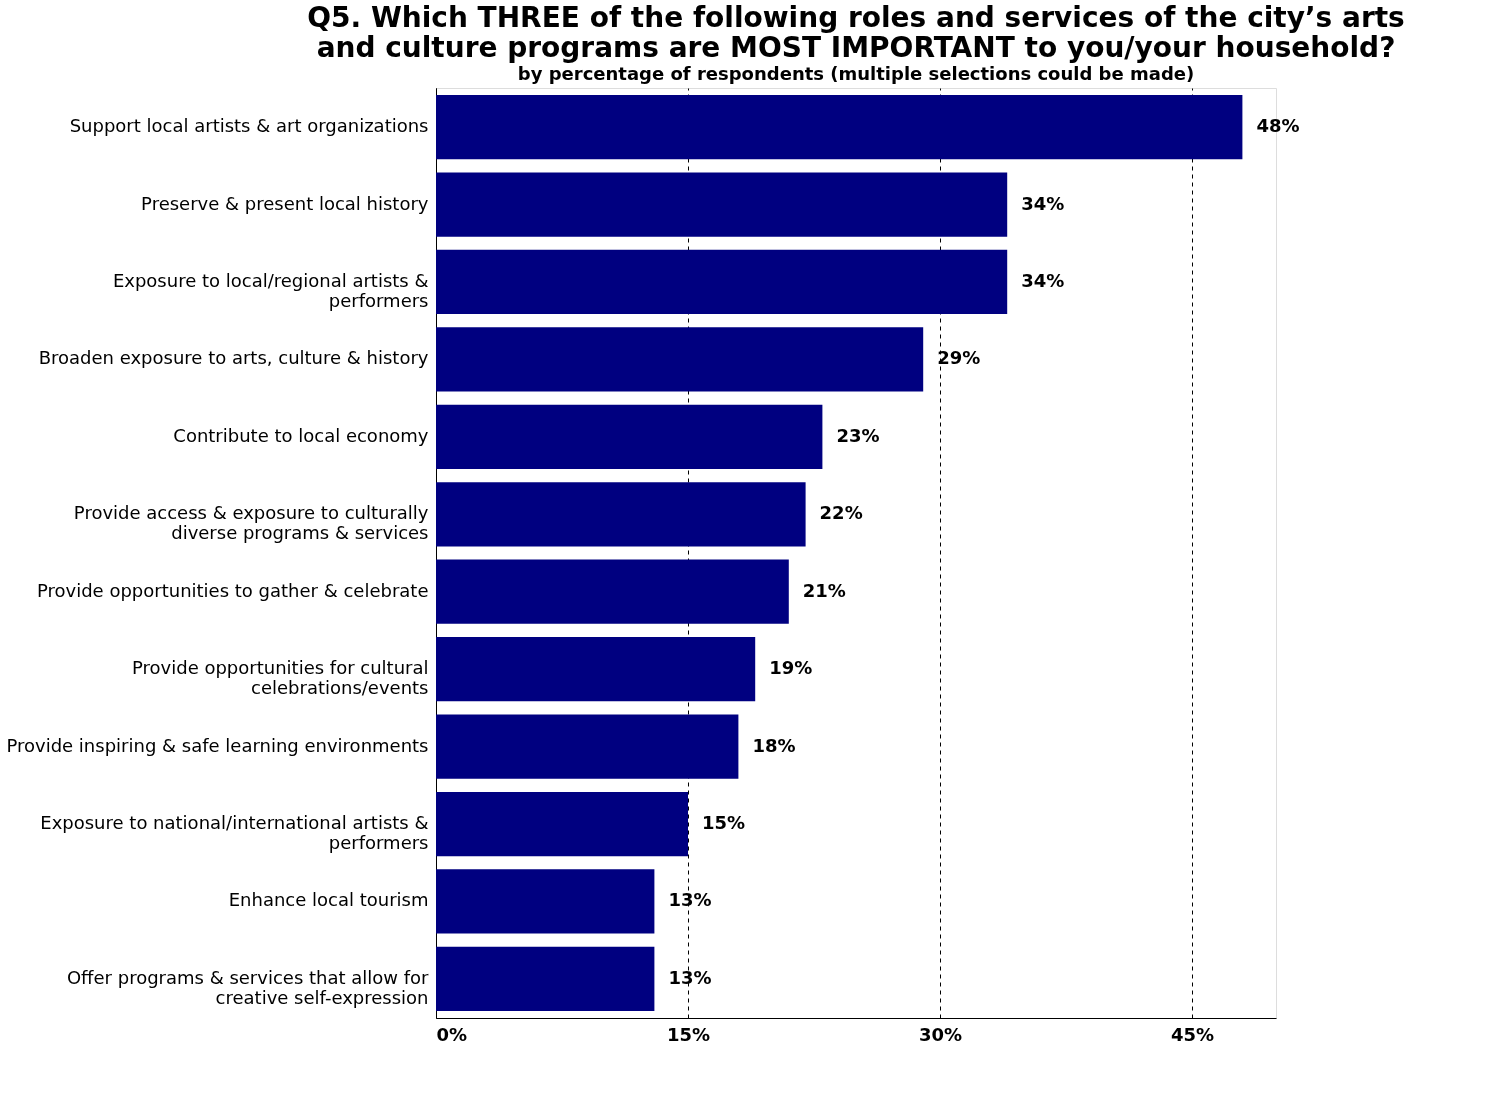  I want to click on y-tick-label: Enhance local tourism, so click(328, 900).